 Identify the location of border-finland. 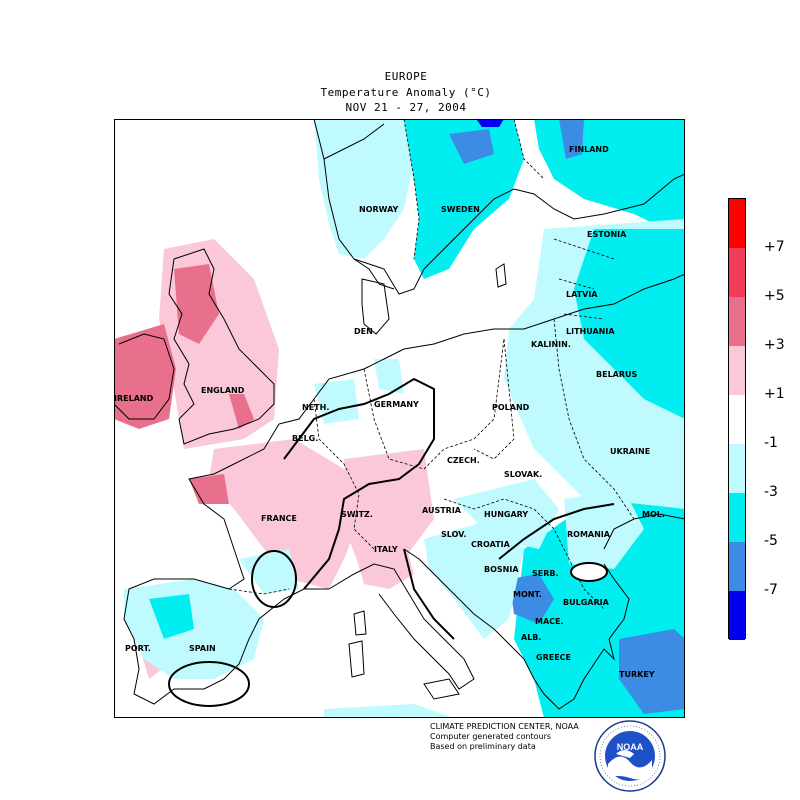
(529, 149).